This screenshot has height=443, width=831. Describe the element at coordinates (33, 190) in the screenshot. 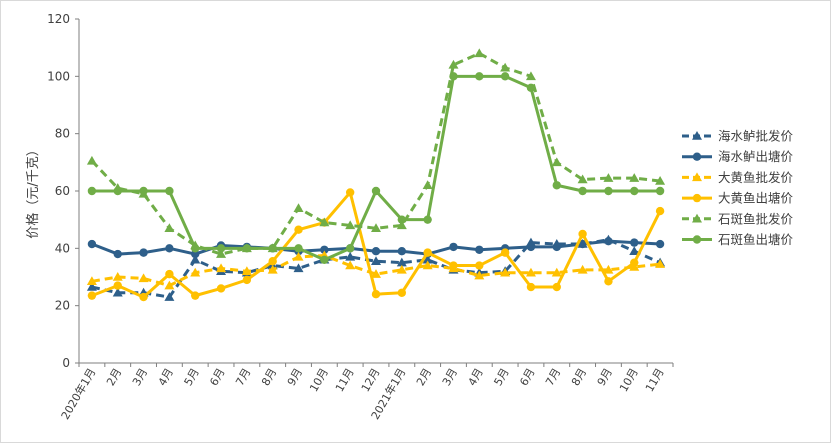

I see `y-axis-label: 价格（元/千克）` at that location.